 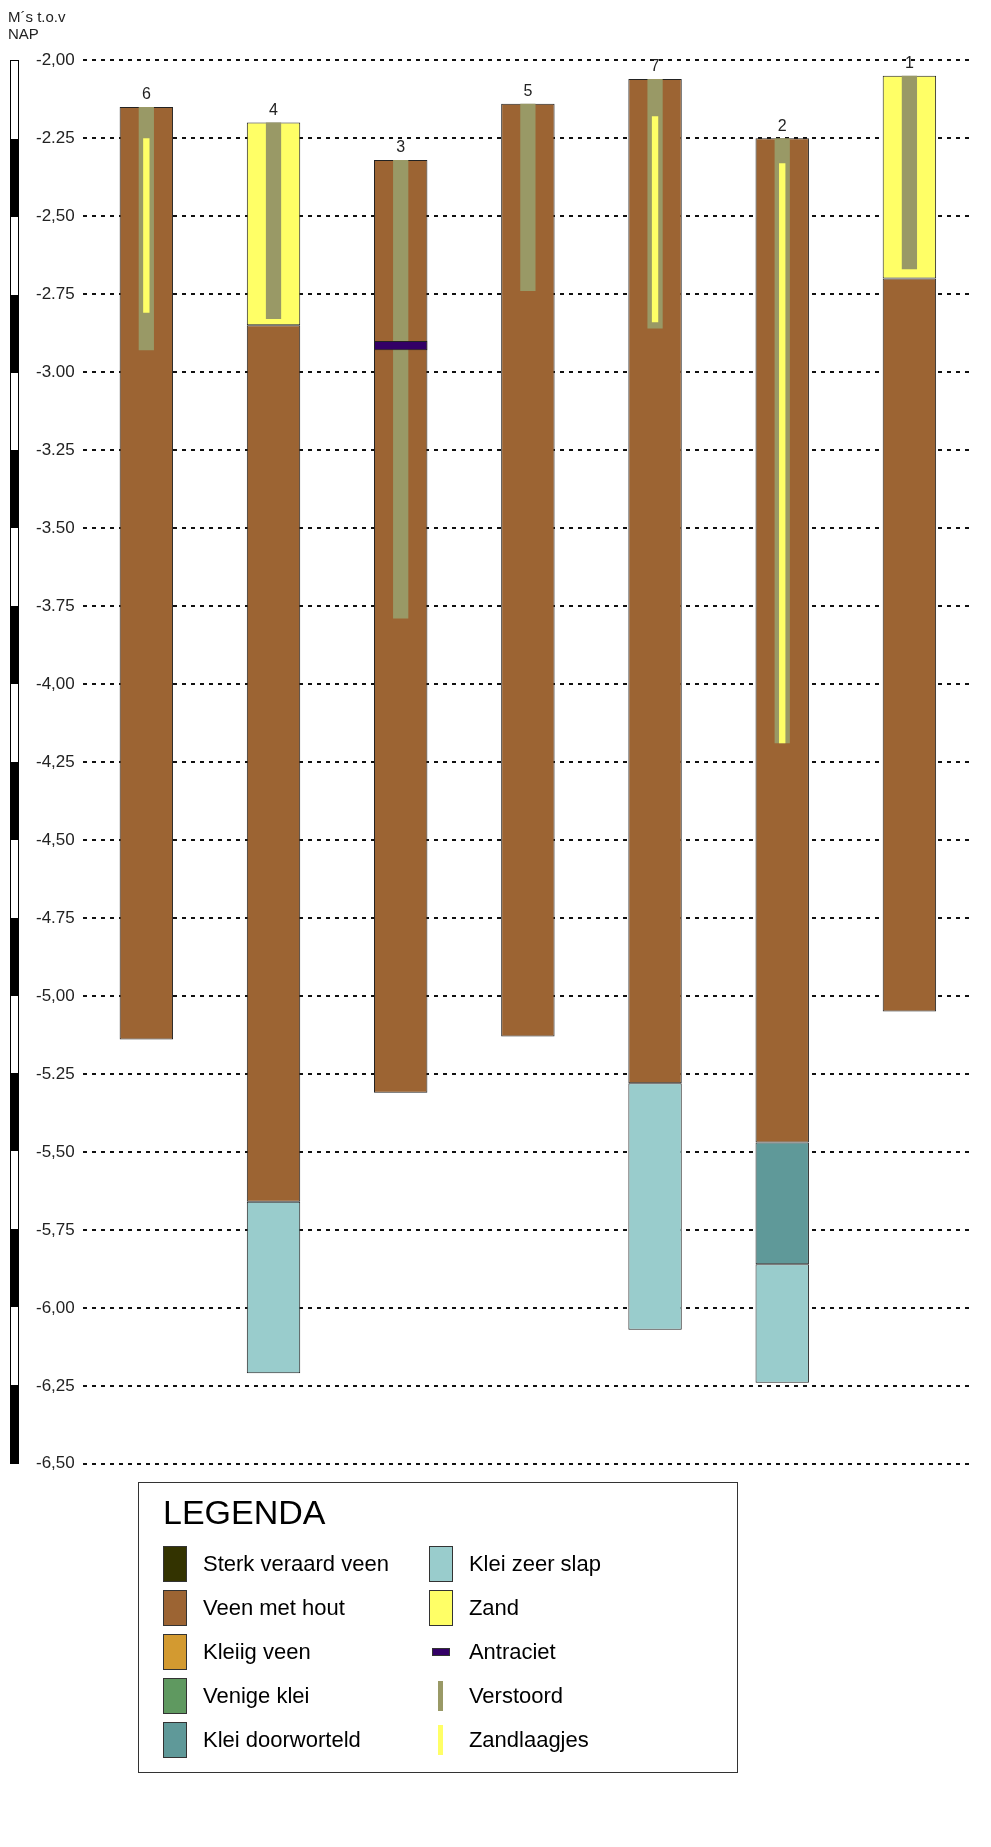 I want to click on x-tick-label: 4, so click(x=274, y=109).